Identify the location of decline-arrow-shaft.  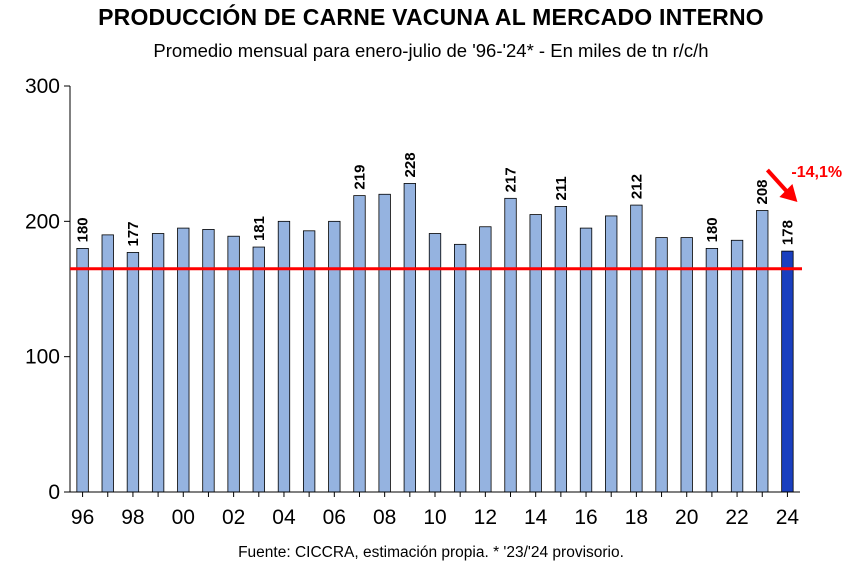
(776, 180).